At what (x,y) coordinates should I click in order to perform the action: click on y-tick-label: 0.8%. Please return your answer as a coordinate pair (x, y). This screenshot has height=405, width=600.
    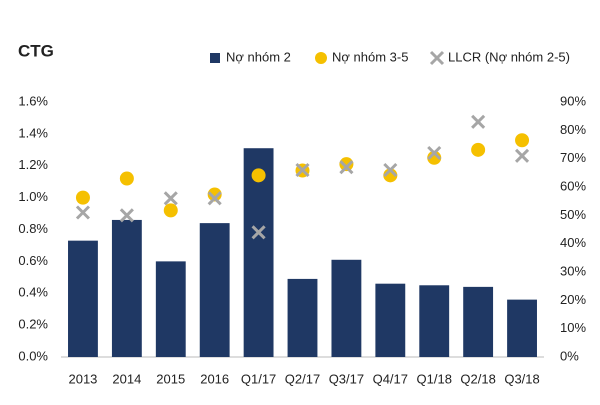
    Looking at the image, I should click on (33, 228).